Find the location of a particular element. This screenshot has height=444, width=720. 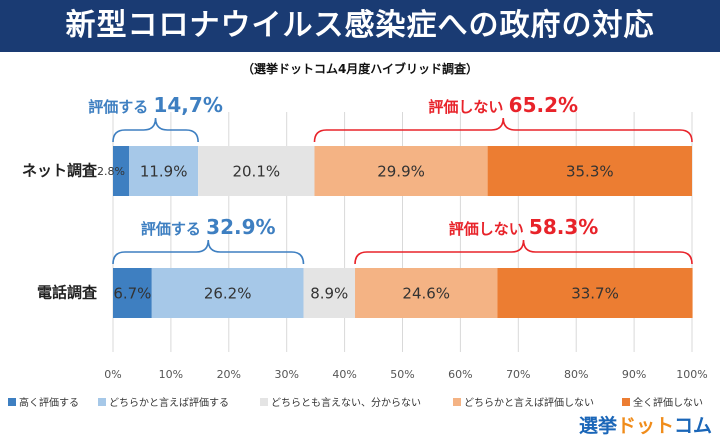

x-tick-label: 10% is located at coordinates (171, 374).